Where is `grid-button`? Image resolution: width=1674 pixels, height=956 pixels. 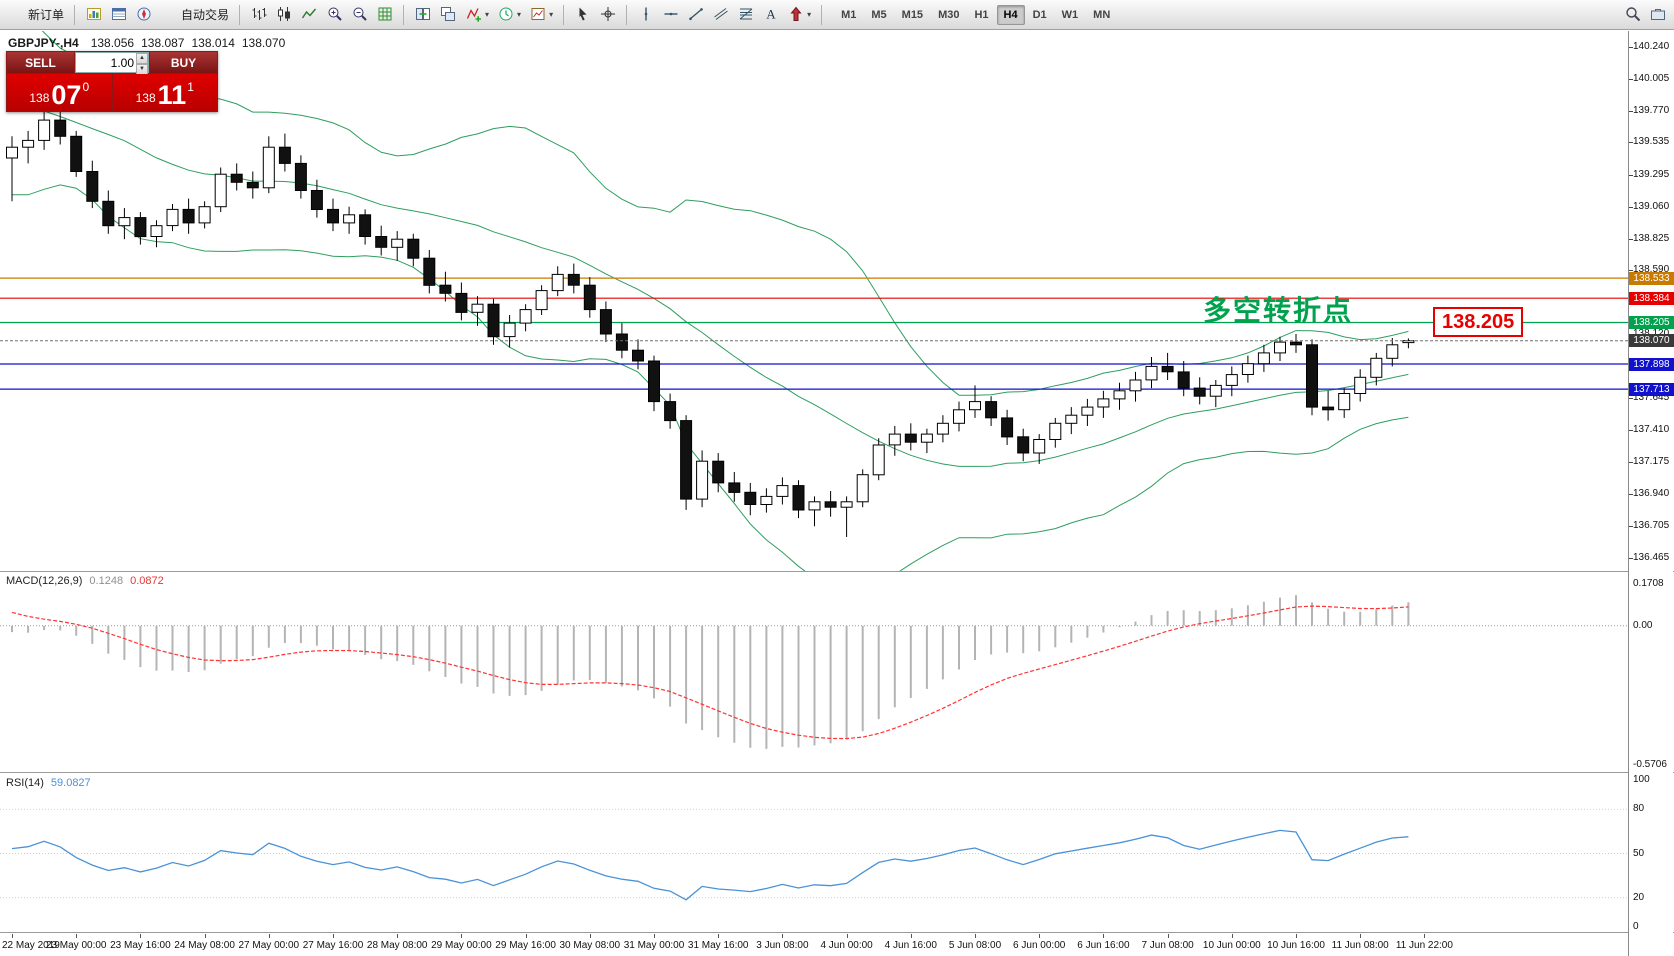
grid-button is located at coordinates (384, 14).